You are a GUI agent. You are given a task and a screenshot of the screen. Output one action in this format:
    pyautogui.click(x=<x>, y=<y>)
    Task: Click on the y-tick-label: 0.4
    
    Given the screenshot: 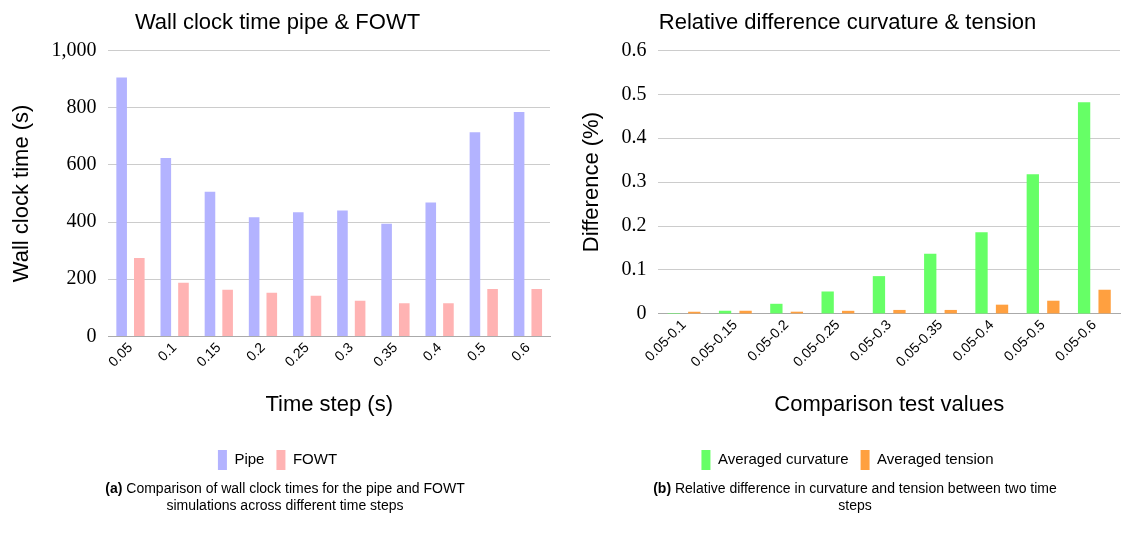 What is the action you would take?
    pyautogui.click(x=634, y=136)
    